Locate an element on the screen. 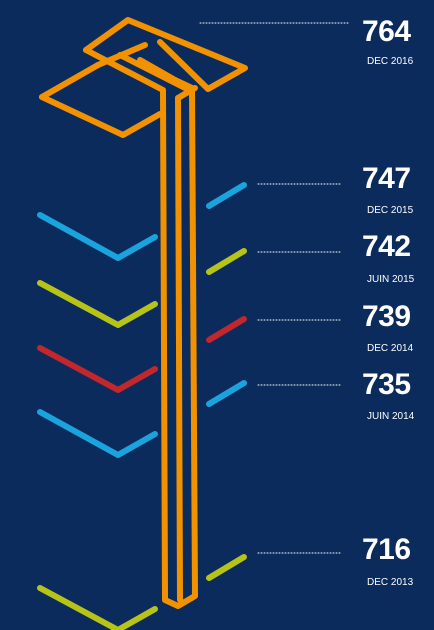 The height and width of the screenshot is (630, 434). date: DEC 2015 is located at coordinates (390, 210).